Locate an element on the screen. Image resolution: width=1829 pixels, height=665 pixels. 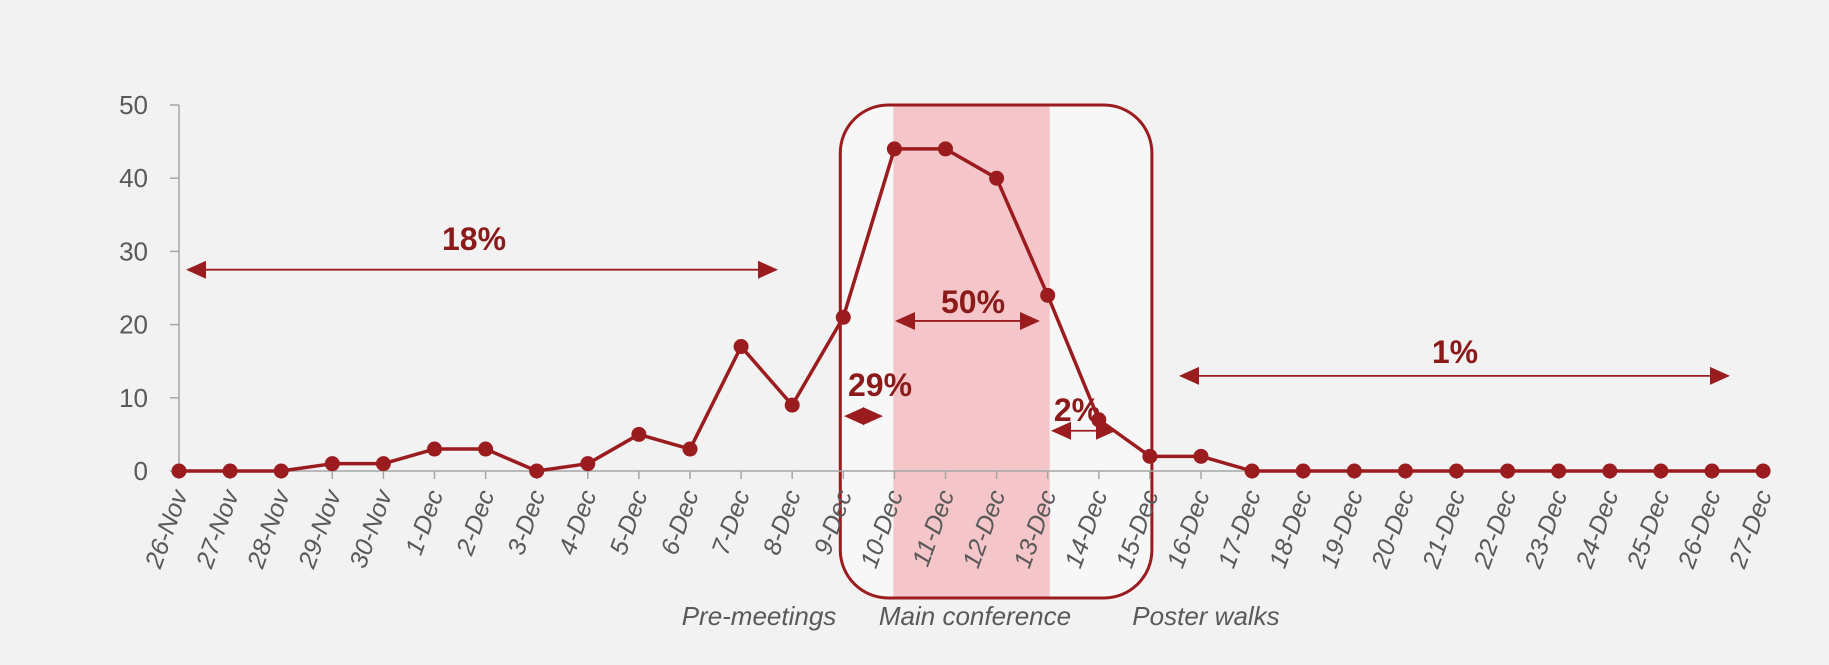
phase-label: Main conference is located at coordinates (975, 616).